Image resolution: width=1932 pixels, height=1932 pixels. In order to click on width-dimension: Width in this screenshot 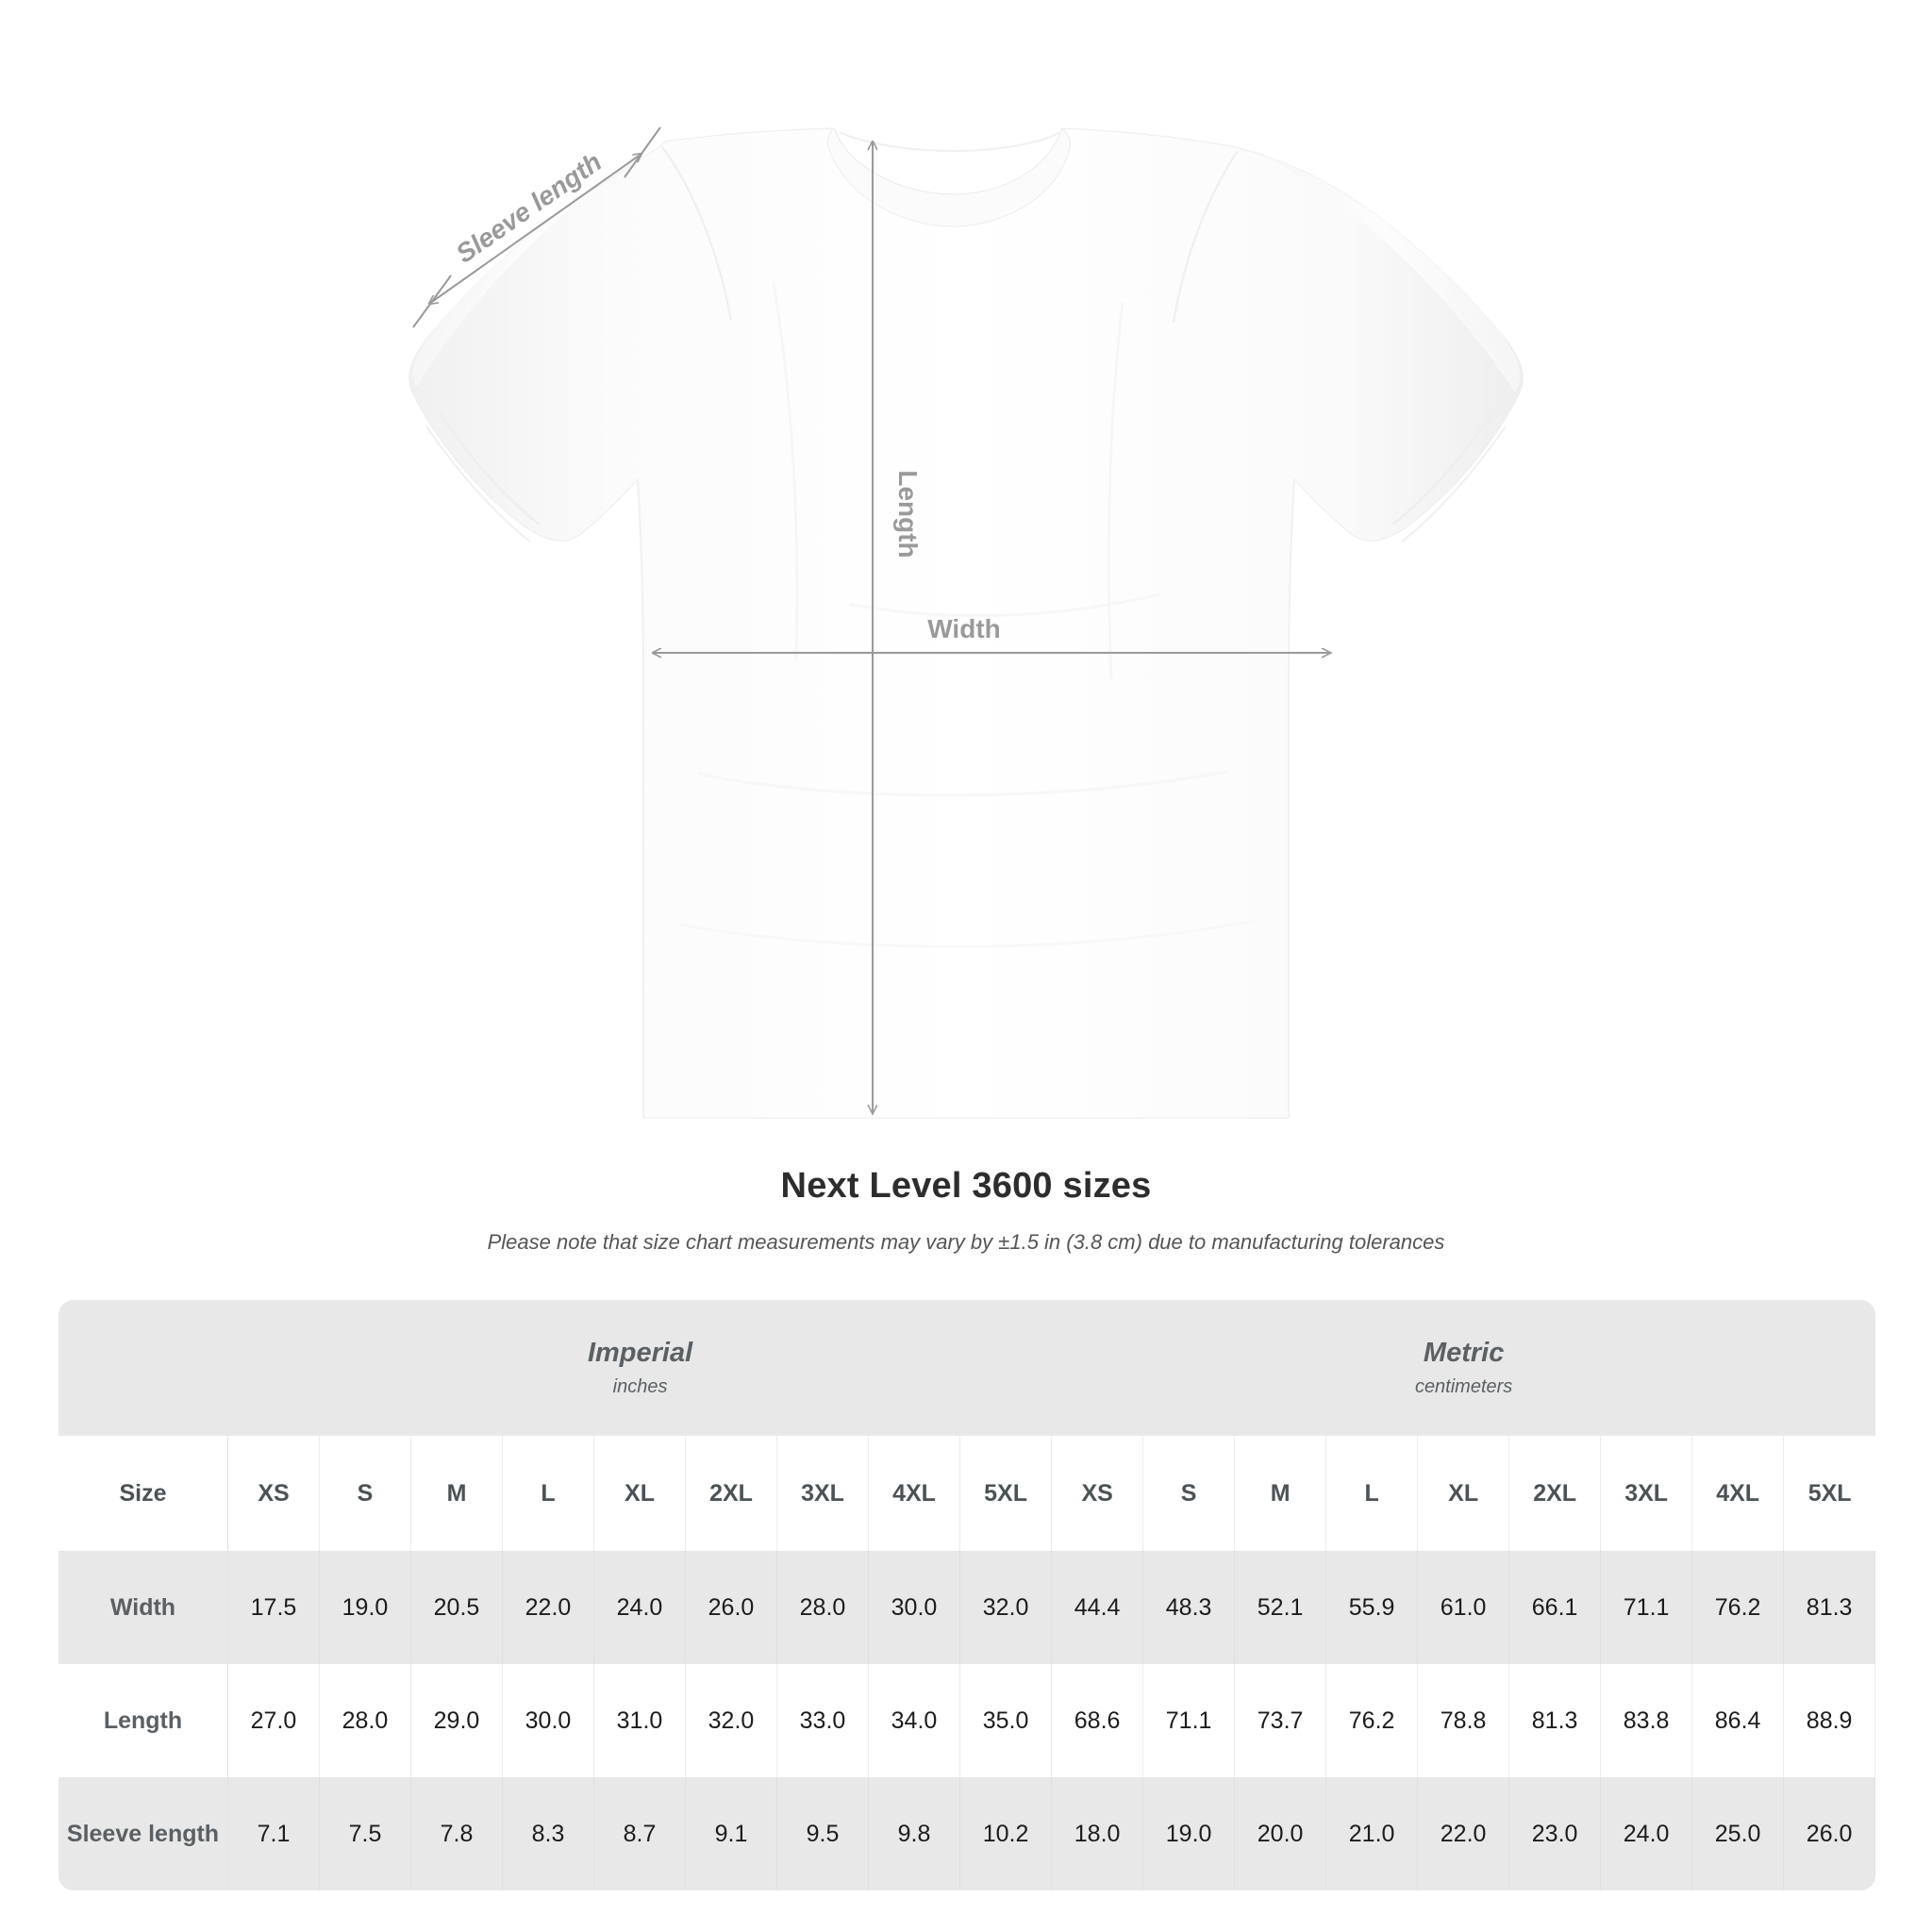, I will do `click(991, 633)`.